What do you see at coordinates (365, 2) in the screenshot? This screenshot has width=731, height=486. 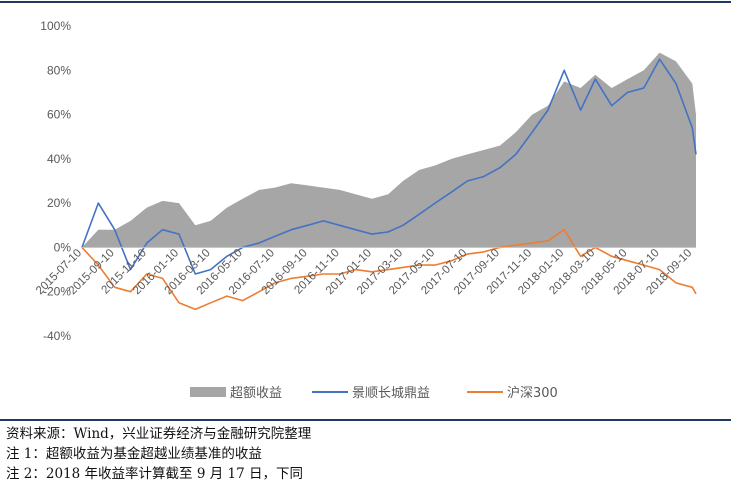 I see `top-border` at bounding box center [365, 2].